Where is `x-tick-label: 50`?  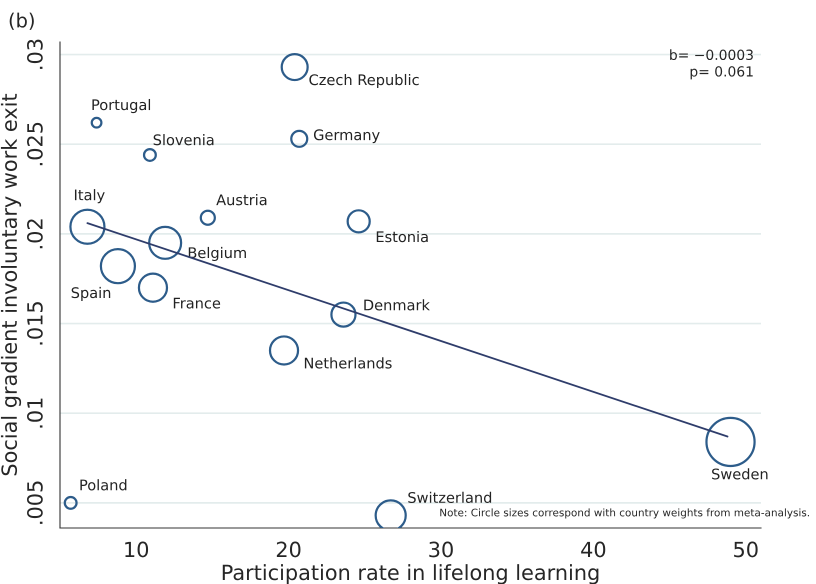 x-tick-label: 50 is located at coordinates (746, 550).